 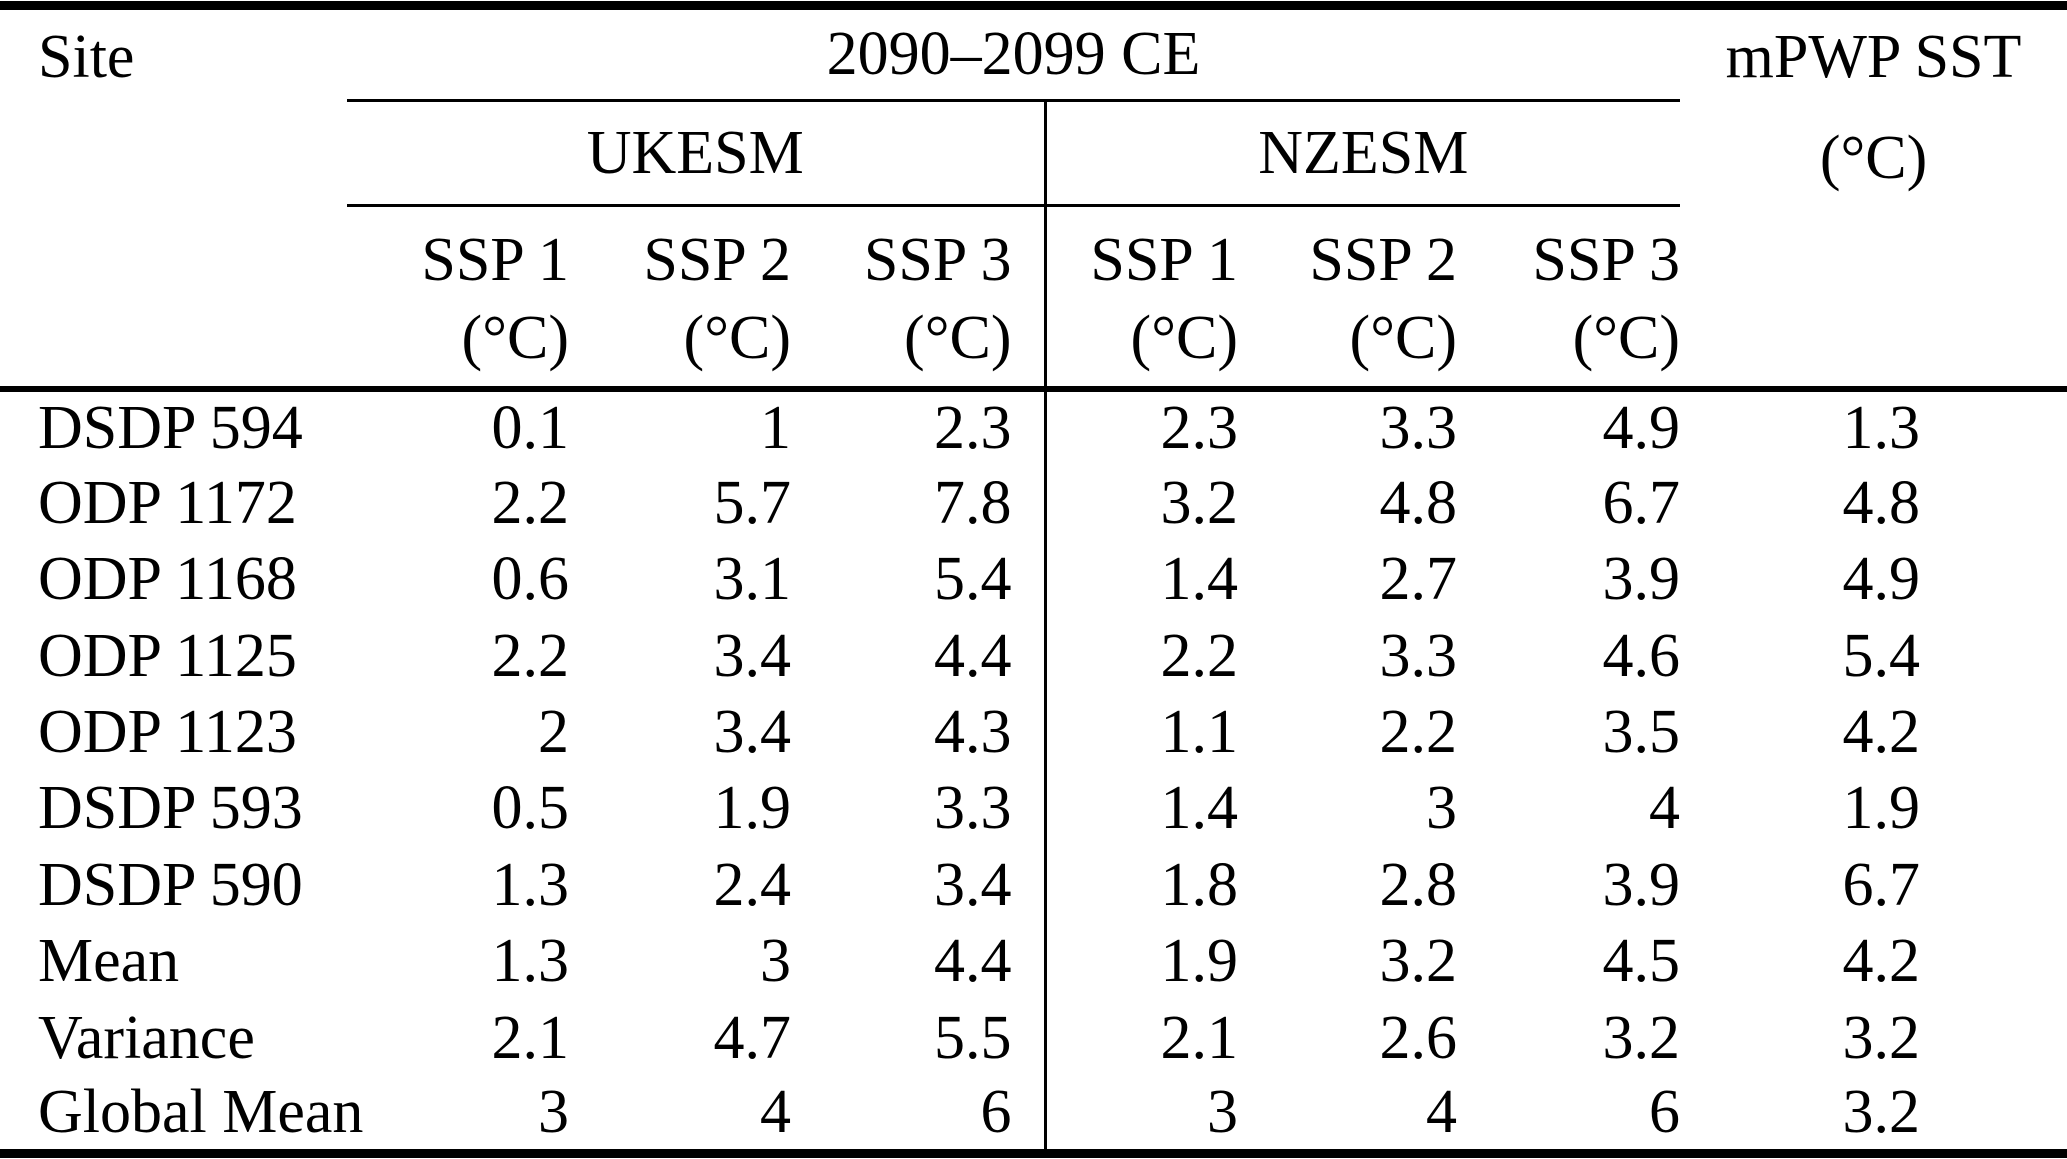 I want to click on table-row: ODP 1123 2 3.4 4.3 1.1 2.2 3.5 4.2, so click(x=1033, y=732).